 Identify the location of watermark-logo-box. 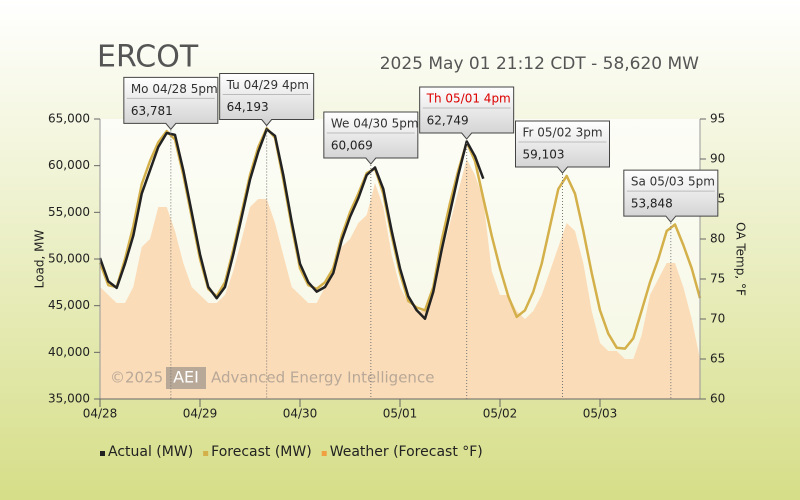
(186, 378).